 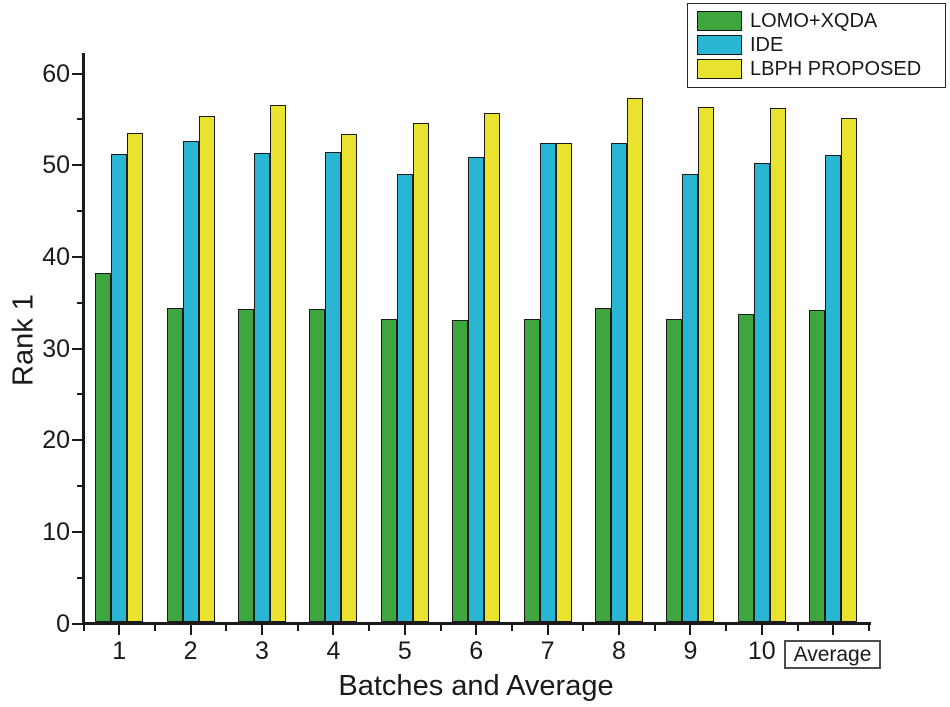 What do you see at coordinates (262, 651) in the screenshot?
I see `x-tick-label: 3` at bounding box center [262, 651].